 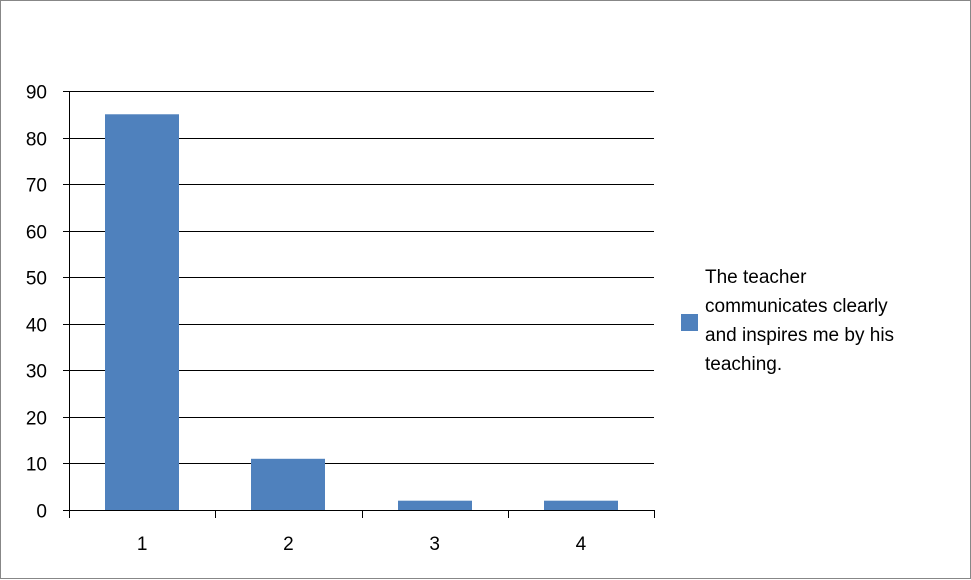 I want to click on legend-swatch, so click(x=689, y=322).